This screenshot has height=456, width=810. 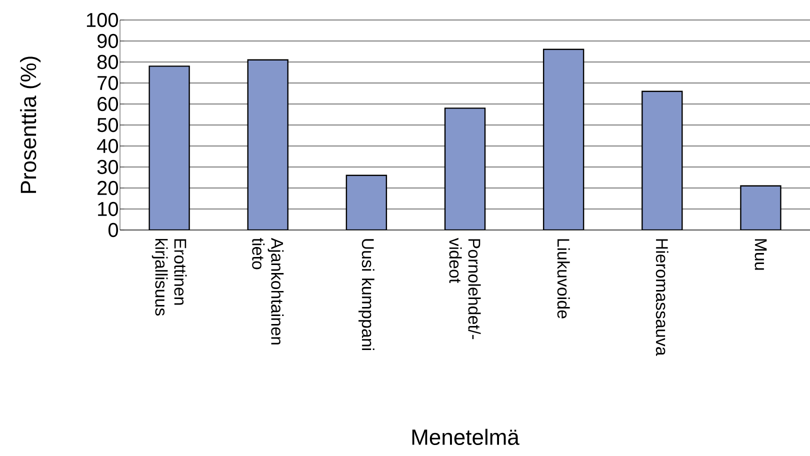 I want to click on y-tick-label: 30, so click(x=107, y=167).